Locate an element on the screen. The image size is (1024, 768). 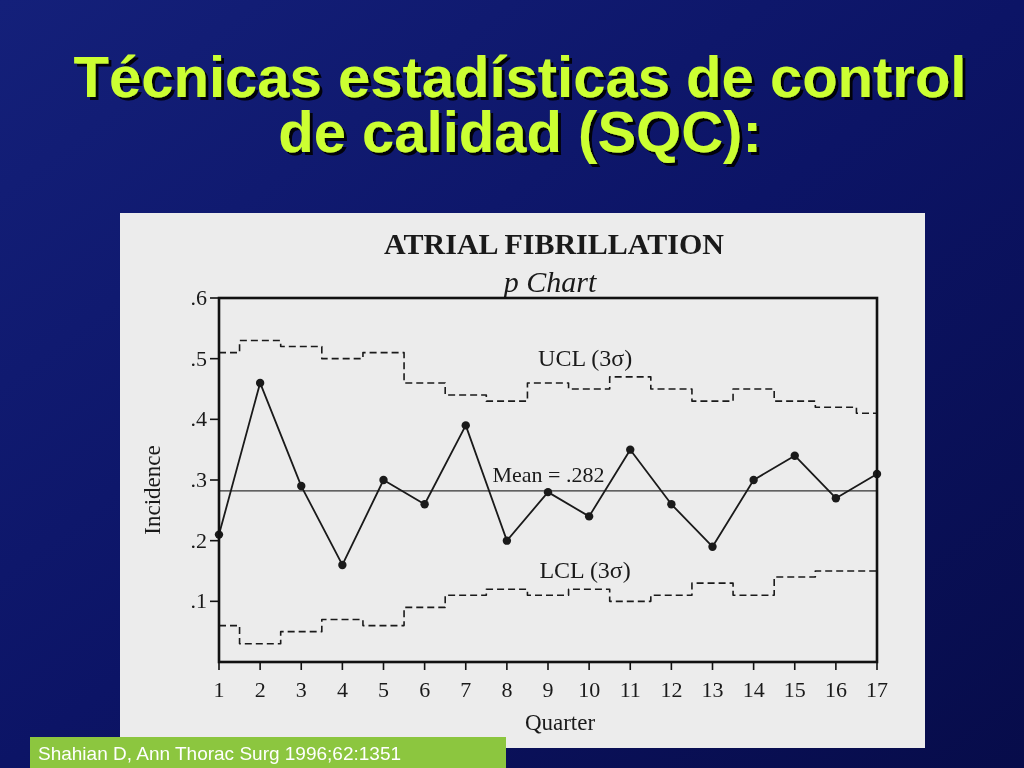
x-tick-label: 11 is located at coordinates (630, 689).